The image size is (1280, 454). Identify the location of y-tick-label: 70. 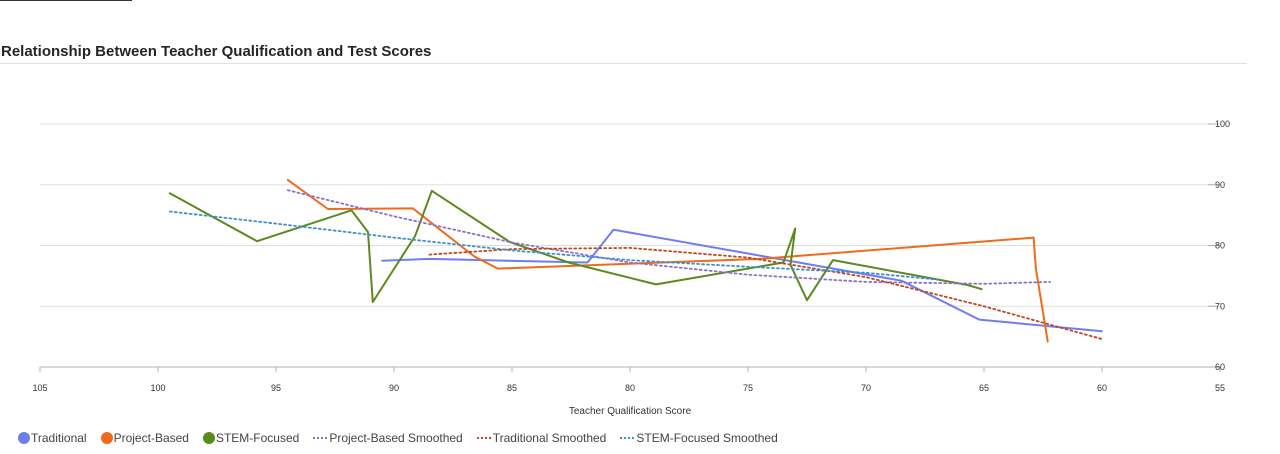
(1220, 306).